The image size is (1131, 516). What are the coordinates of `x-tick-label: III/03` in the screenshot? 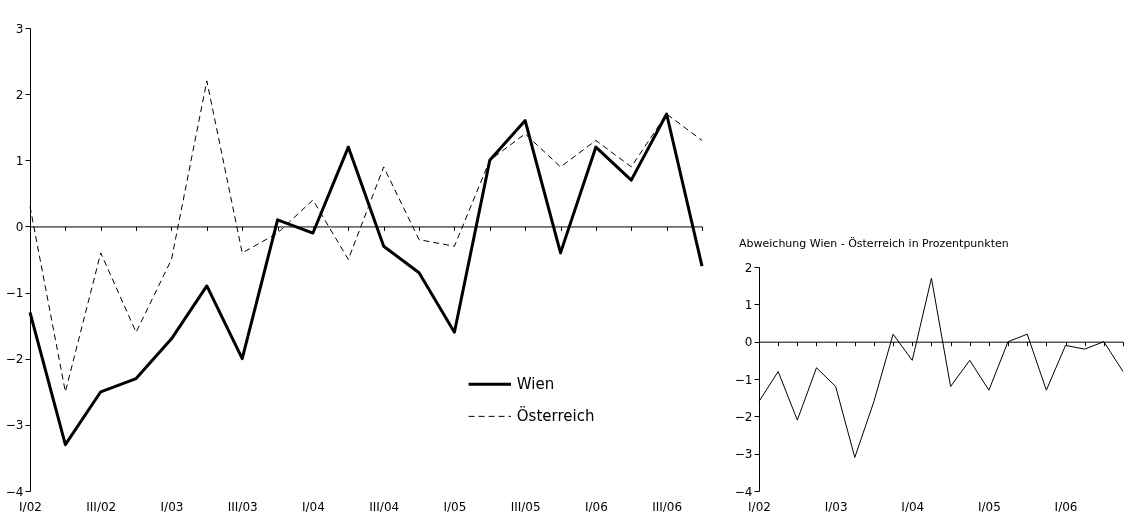 It's located at (242, 506).